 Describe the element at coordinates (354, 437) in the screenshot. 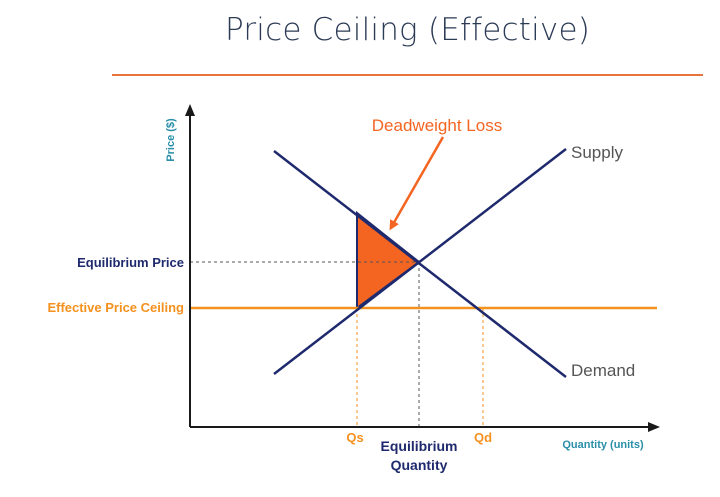

I see `qs-label: Qs` at that location.